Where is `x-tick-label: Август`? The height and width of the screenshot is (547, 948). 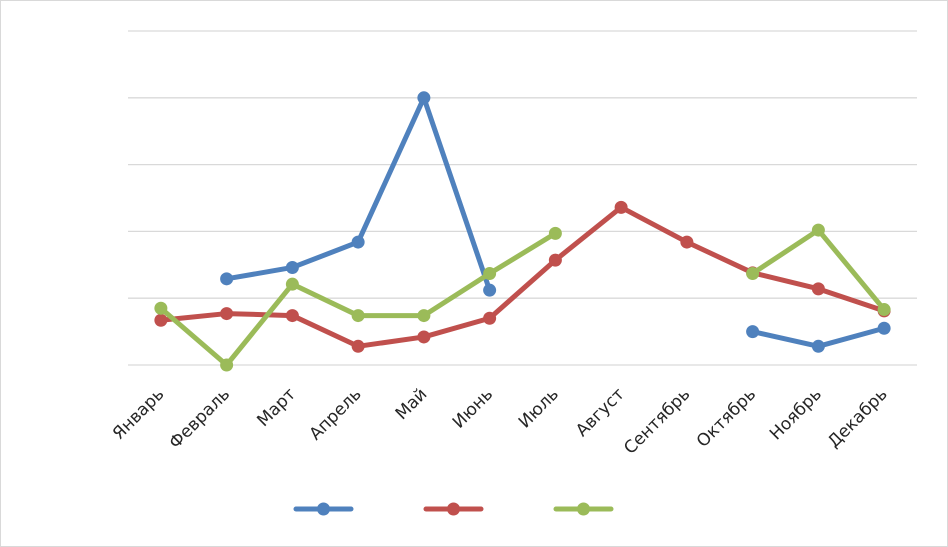 x-tick-label: Август is located at coordinates (600, 412).